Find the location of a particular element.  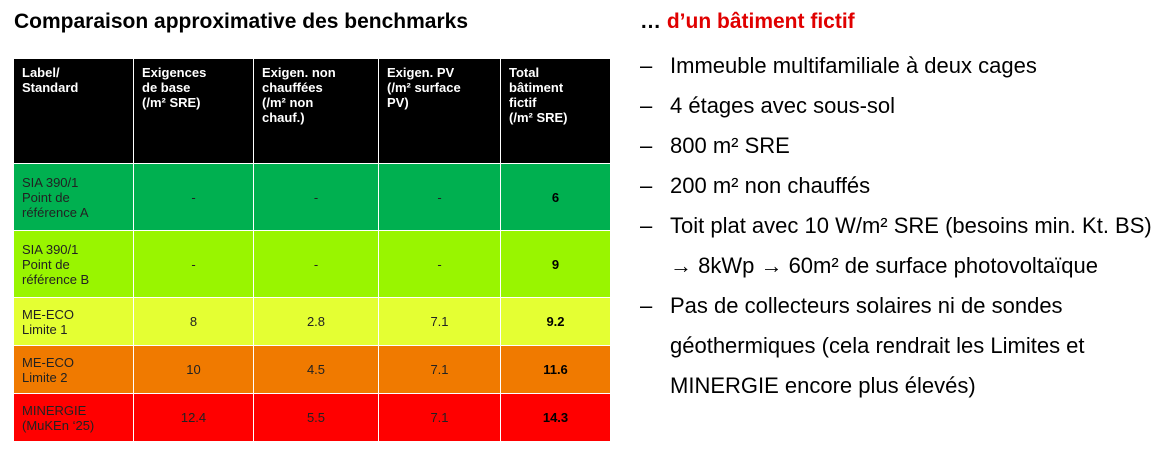

row-label: MINERGIE (MuKEn ‘25) is located at coordinates (73, 417).